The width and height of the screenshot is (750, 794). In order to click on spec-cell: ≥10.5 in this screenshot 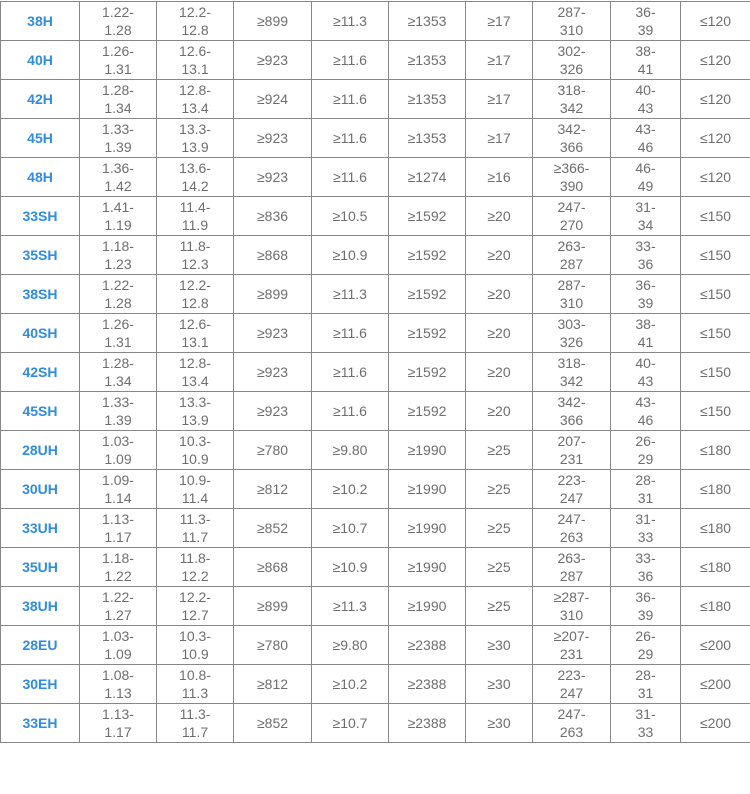, I will do `click(350, 216)`.